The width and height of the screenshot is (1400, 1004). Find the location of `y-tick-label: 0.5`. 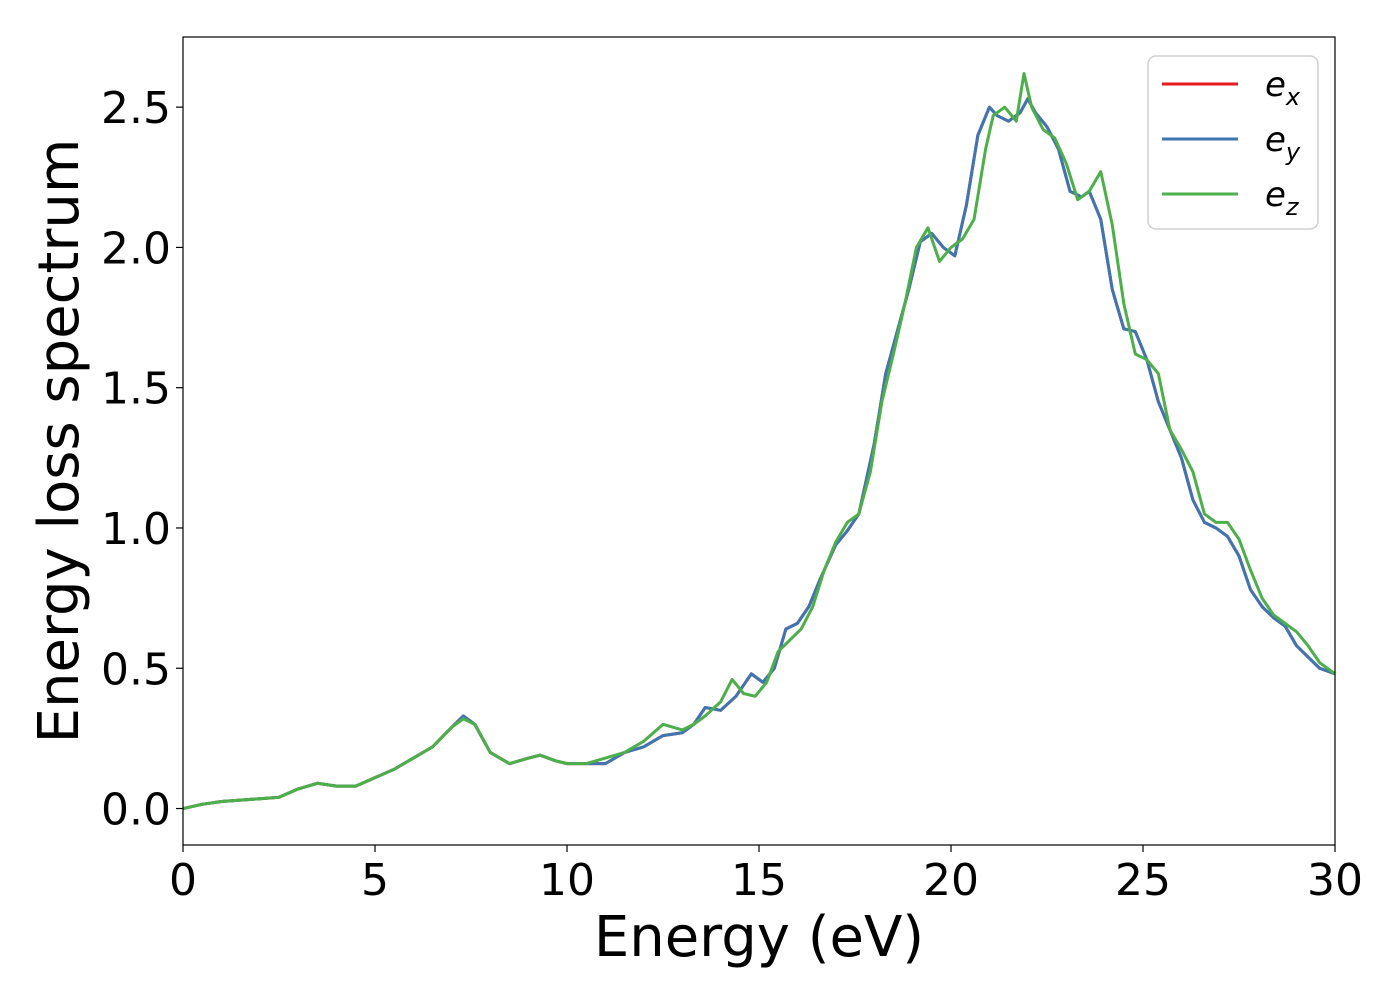

y-tick-label: 0.5 is located at coordinates (136, 669).